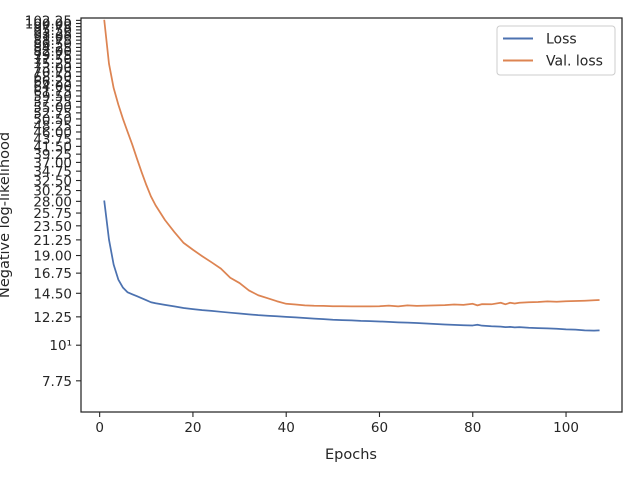 The image size is (640, 480). What do you see at coordinates (52, 38) in the screenshot?
I see `y-tick-label: 91.00` at bounding box center [52, 38].